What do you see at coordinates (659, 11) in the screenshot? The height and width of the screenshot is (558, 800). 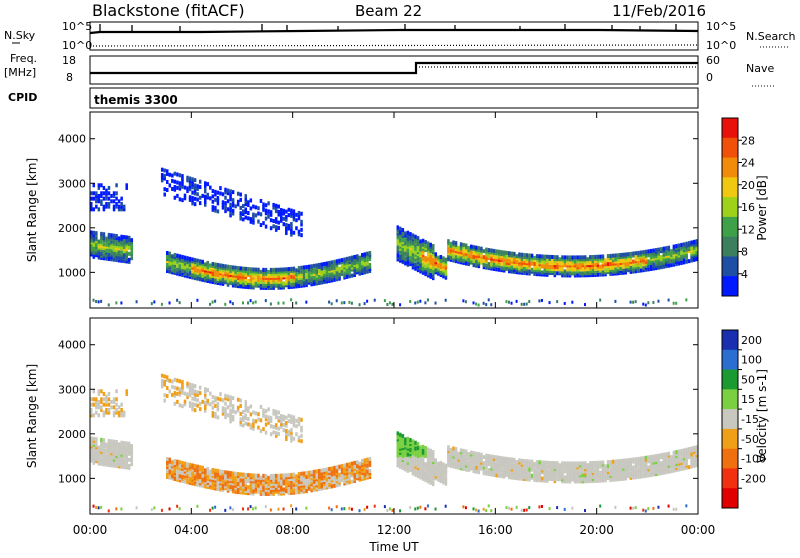 I see `date-title: 11/Feb/2016` at bounding box center [659, 11].